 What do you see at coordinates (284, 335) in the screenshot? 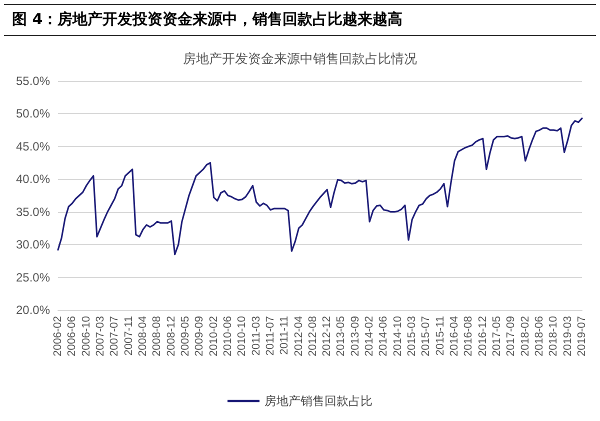
I see `x-tick-label: 2011-11` at bounding box center [284, 335].